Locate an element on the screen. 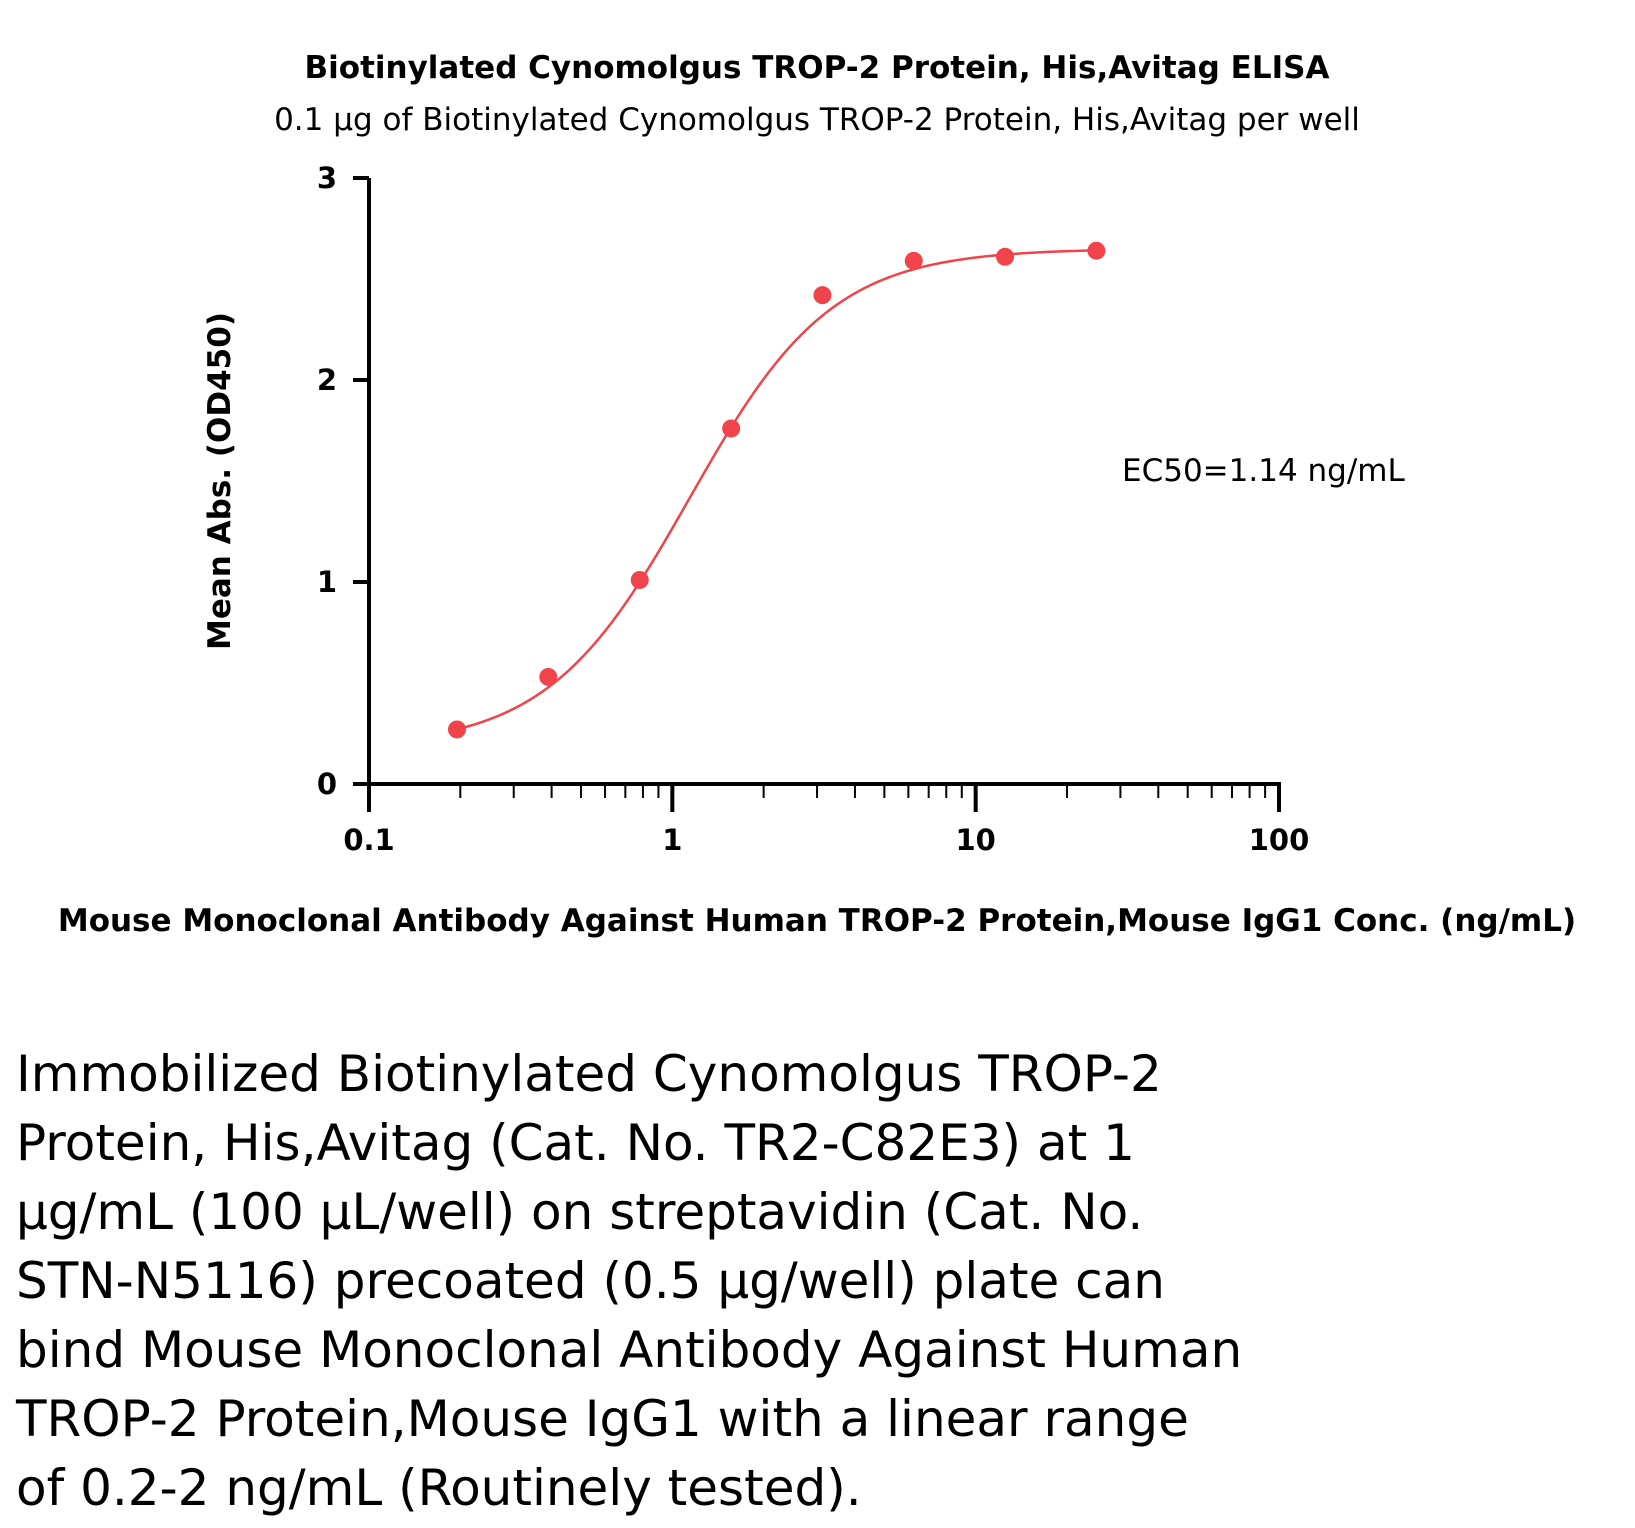 The height and width of the screenshot is (1528, 1635). ec50-annotation: EC50=1.14 ng/mL is located at coordinates (1263, 471).